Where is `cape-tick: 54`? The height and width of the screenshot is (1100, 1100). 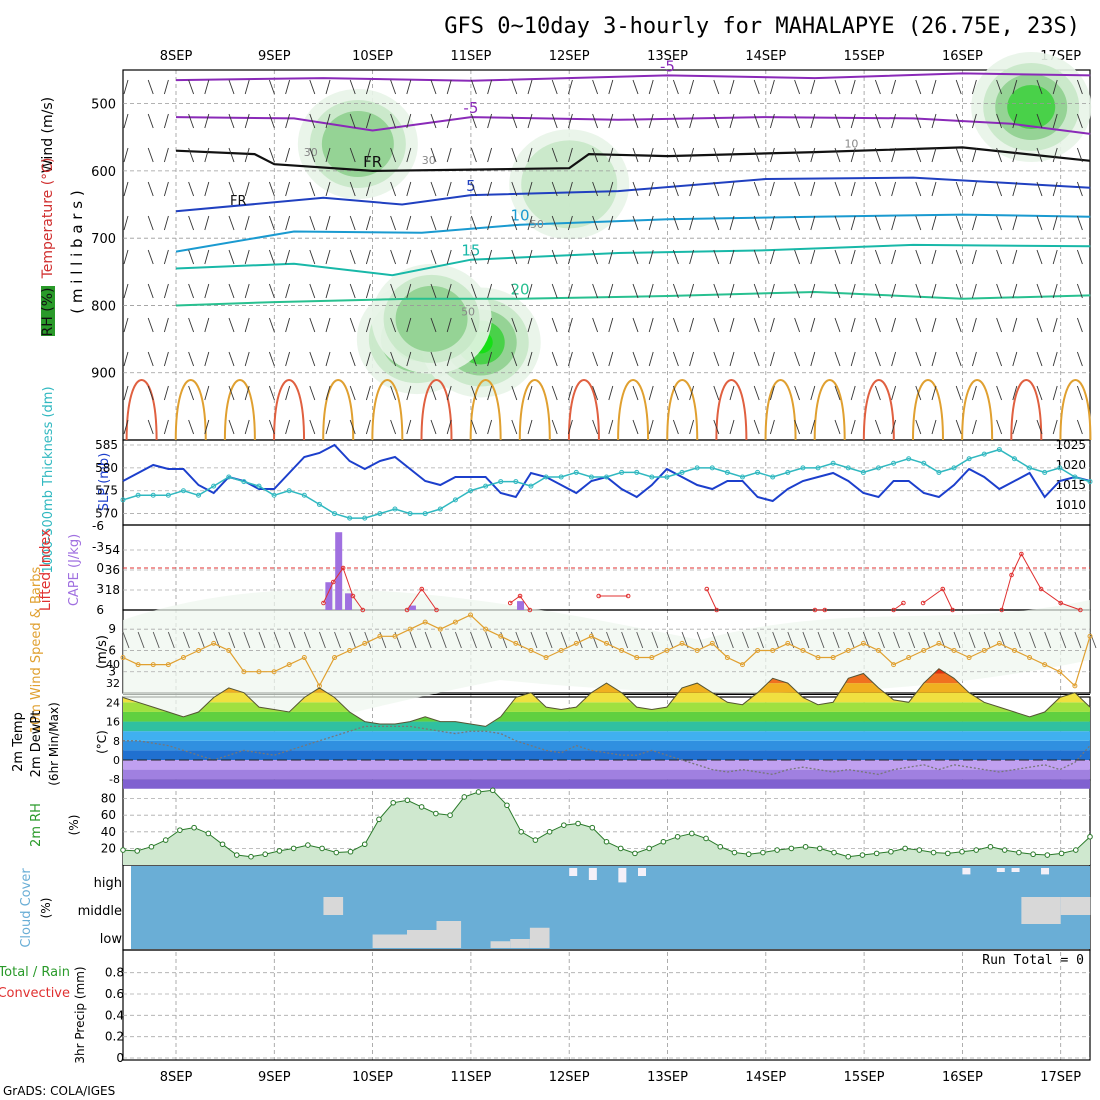 cape-tick: 54 is located at coordinates (112, 550).